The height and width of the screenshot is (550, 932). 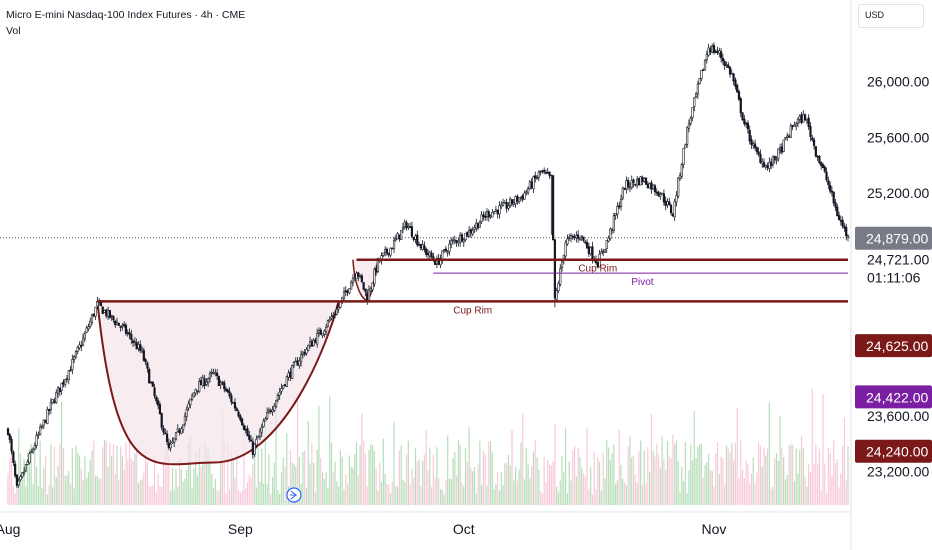 What do you see at coordinates (13, 31) in the screenshot?
I see `volume-indicator-label: Vol` at bounding box center [13, 31].